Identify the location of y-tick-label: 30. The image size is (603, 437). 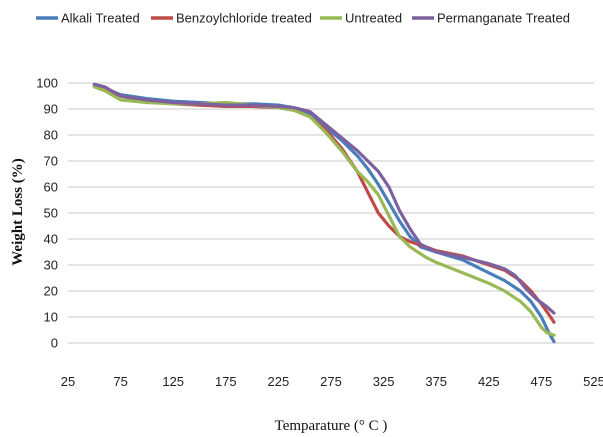
(51, 265).